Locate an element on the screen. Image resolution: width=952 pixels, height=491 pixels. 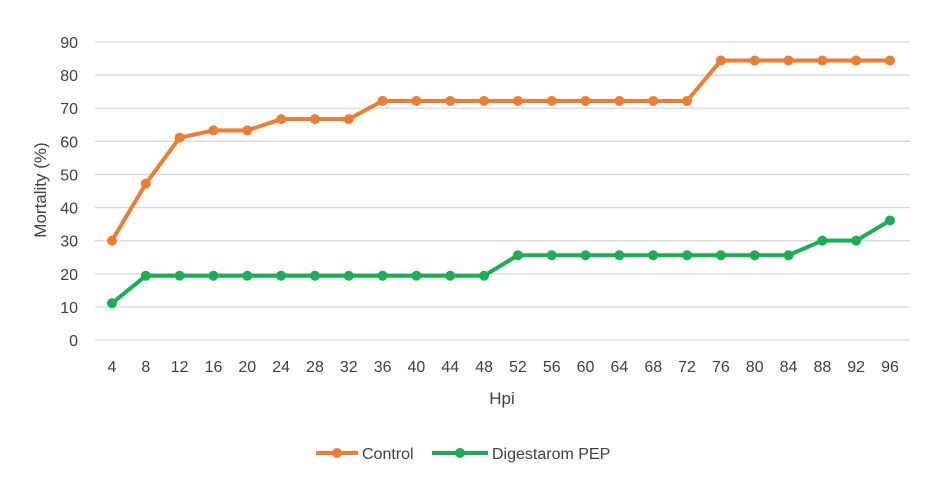
x-tick-label: 16 is located at coordinates (214, 367).